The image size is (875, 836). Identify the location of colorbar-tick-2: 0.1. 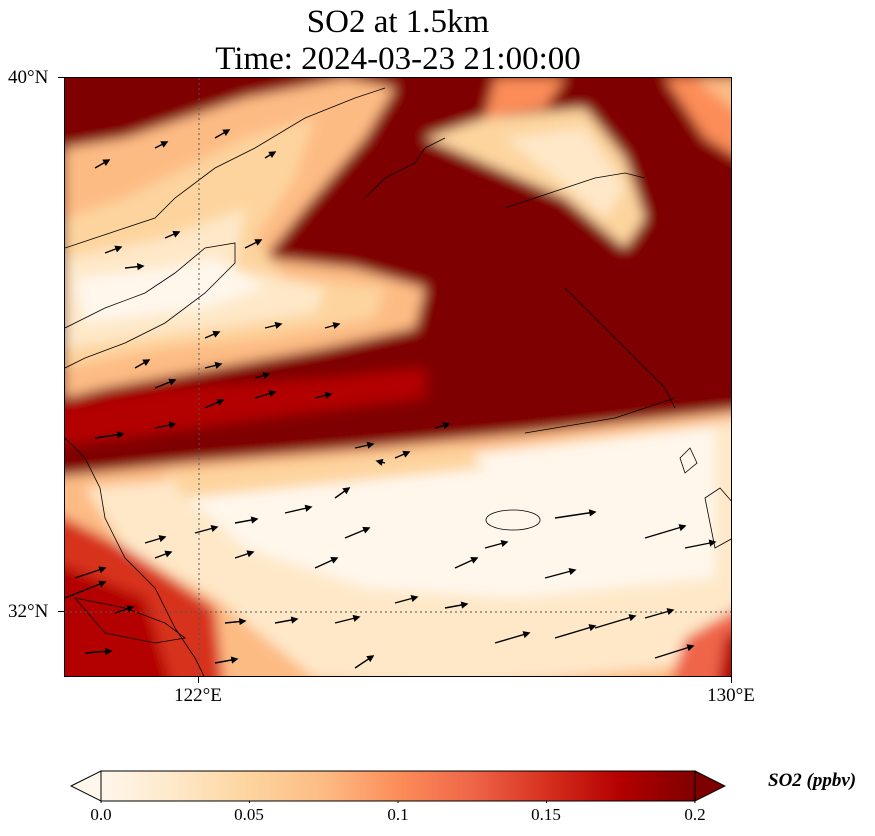
(398, 814).